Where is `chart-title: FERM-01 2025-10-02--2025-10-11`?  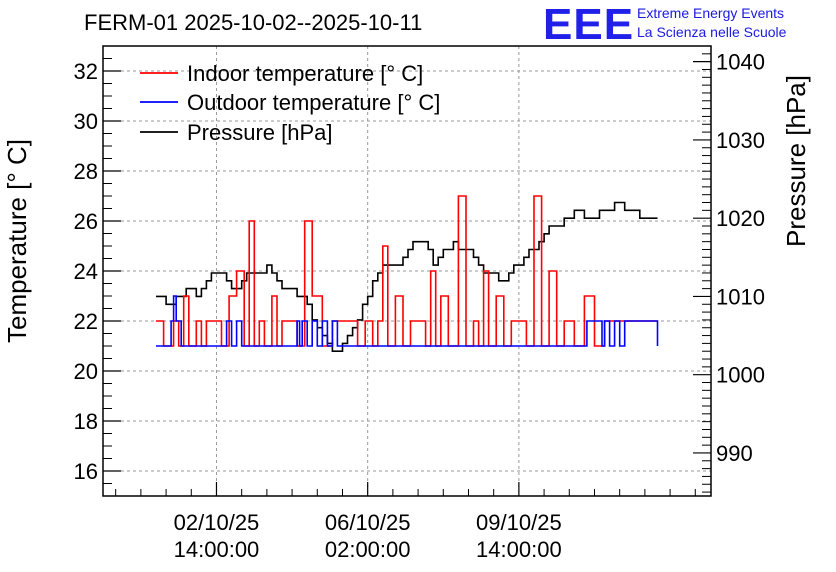
chart-title: FERM-01 2025-10-02--2025-10-11 is located at coordinates (253, 22).